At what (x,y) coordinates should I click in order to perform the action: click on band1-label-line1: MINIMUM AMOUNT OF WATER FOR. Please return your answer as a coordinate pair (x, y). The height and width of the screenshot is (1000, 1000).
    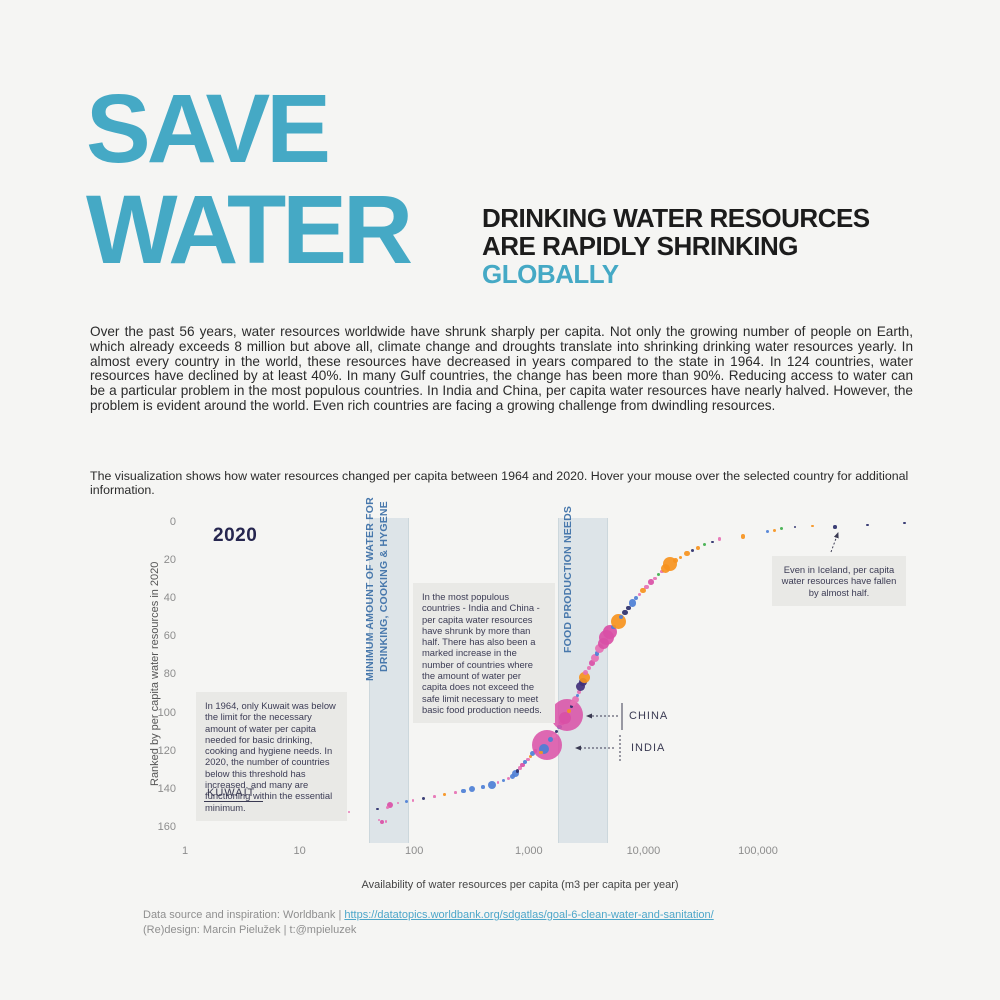
    Looking at the image, I should click on (370, 589).